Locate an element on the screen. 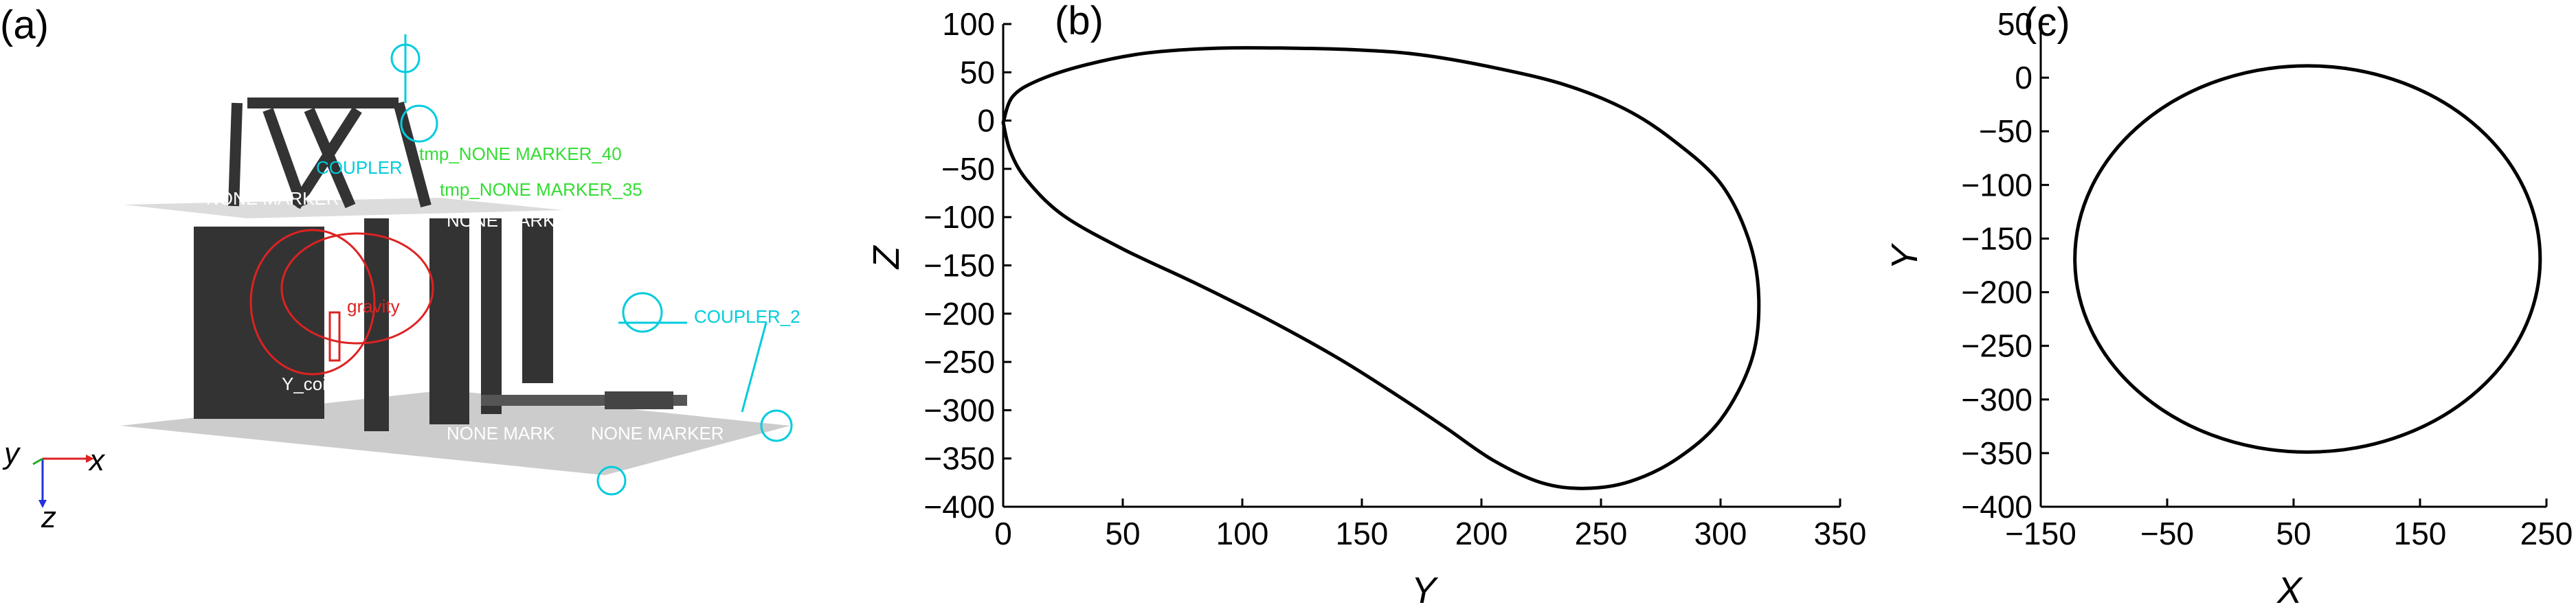  x-tick-label: −150 is located at coordinates (2040, 533).